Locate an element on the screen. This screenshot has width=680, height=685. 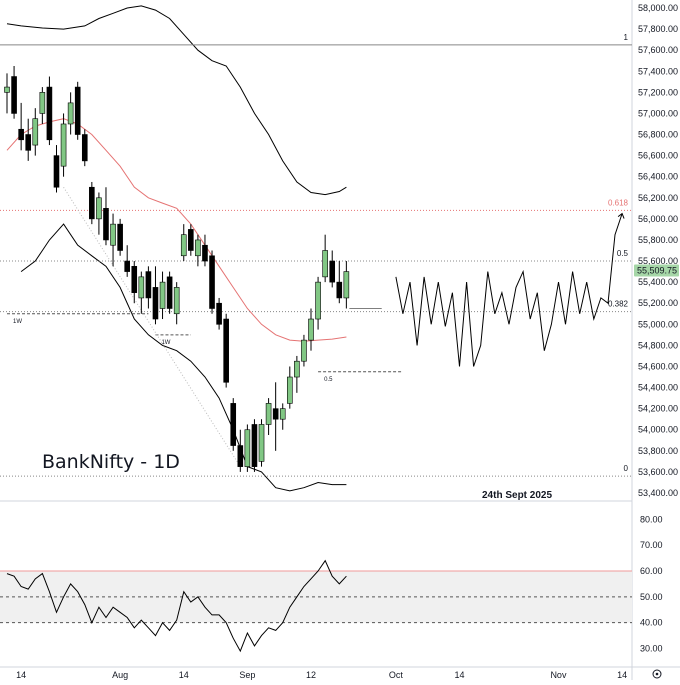
projection-arrow-head is located at coordinates (621, 215).